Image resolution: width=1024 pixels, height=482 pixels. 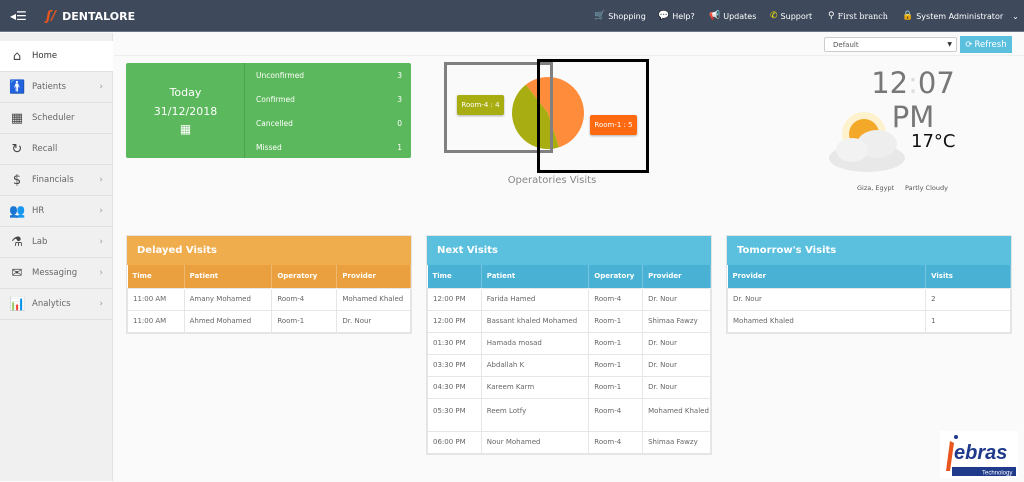 I want to click on brand: ʃ/DENTALORE, so click(x=90, y=16).